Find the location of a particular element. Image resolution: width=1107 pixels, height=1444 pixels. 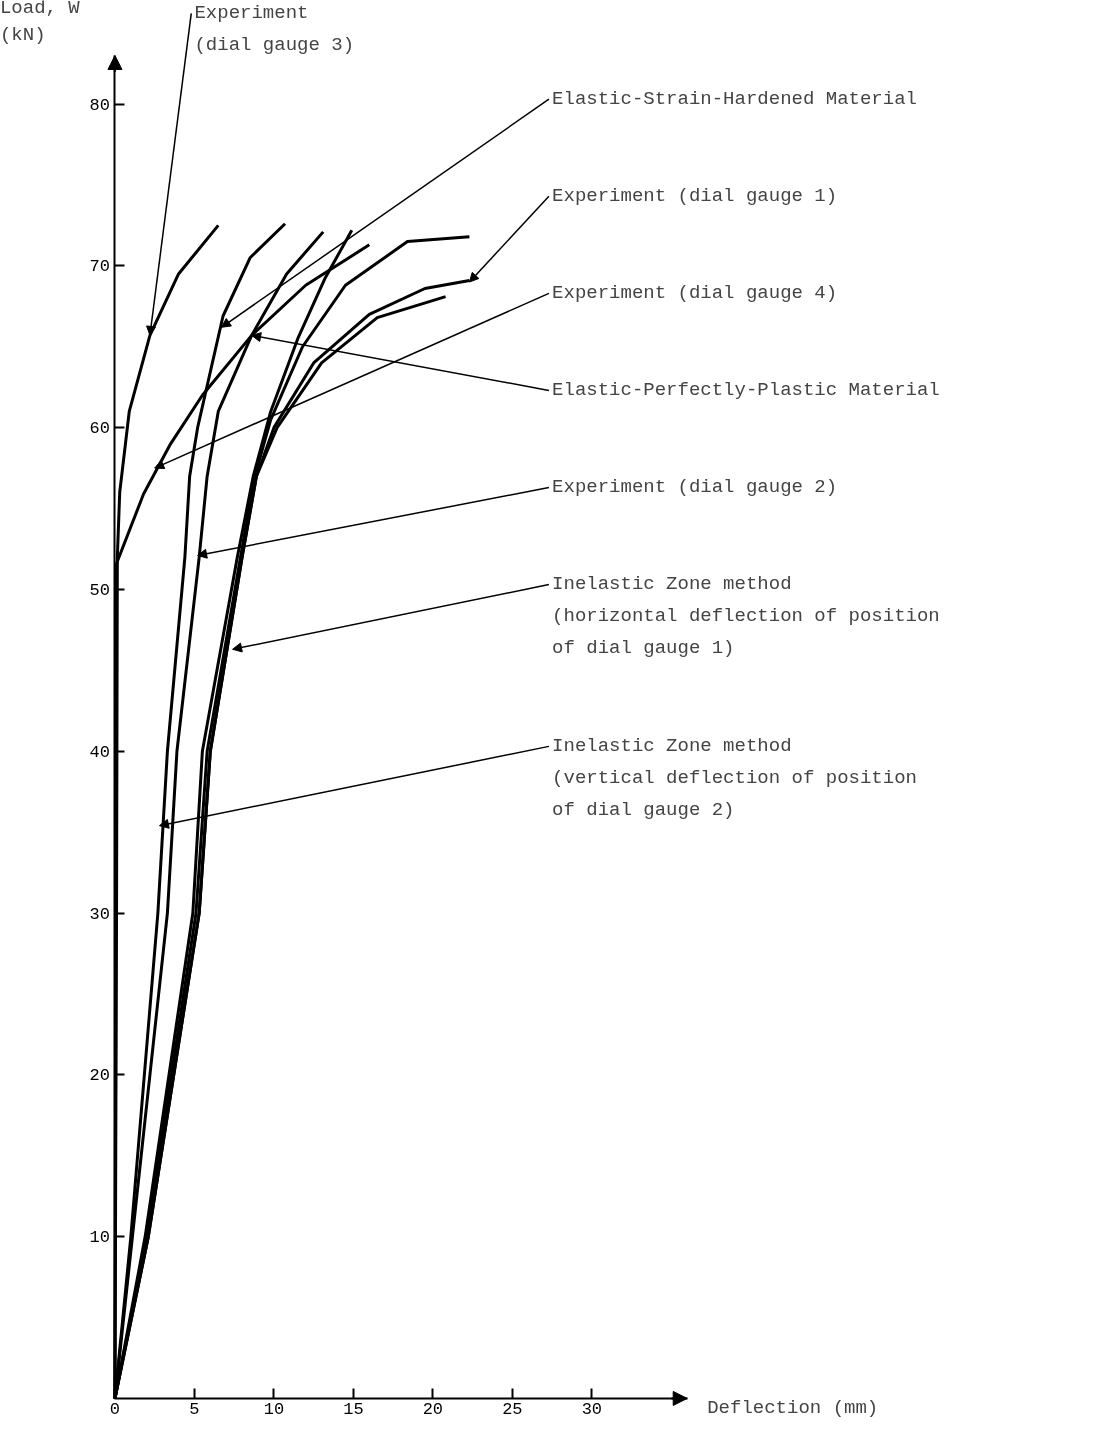

x-tick-label: 0 is located at coordinates (115, 1410).